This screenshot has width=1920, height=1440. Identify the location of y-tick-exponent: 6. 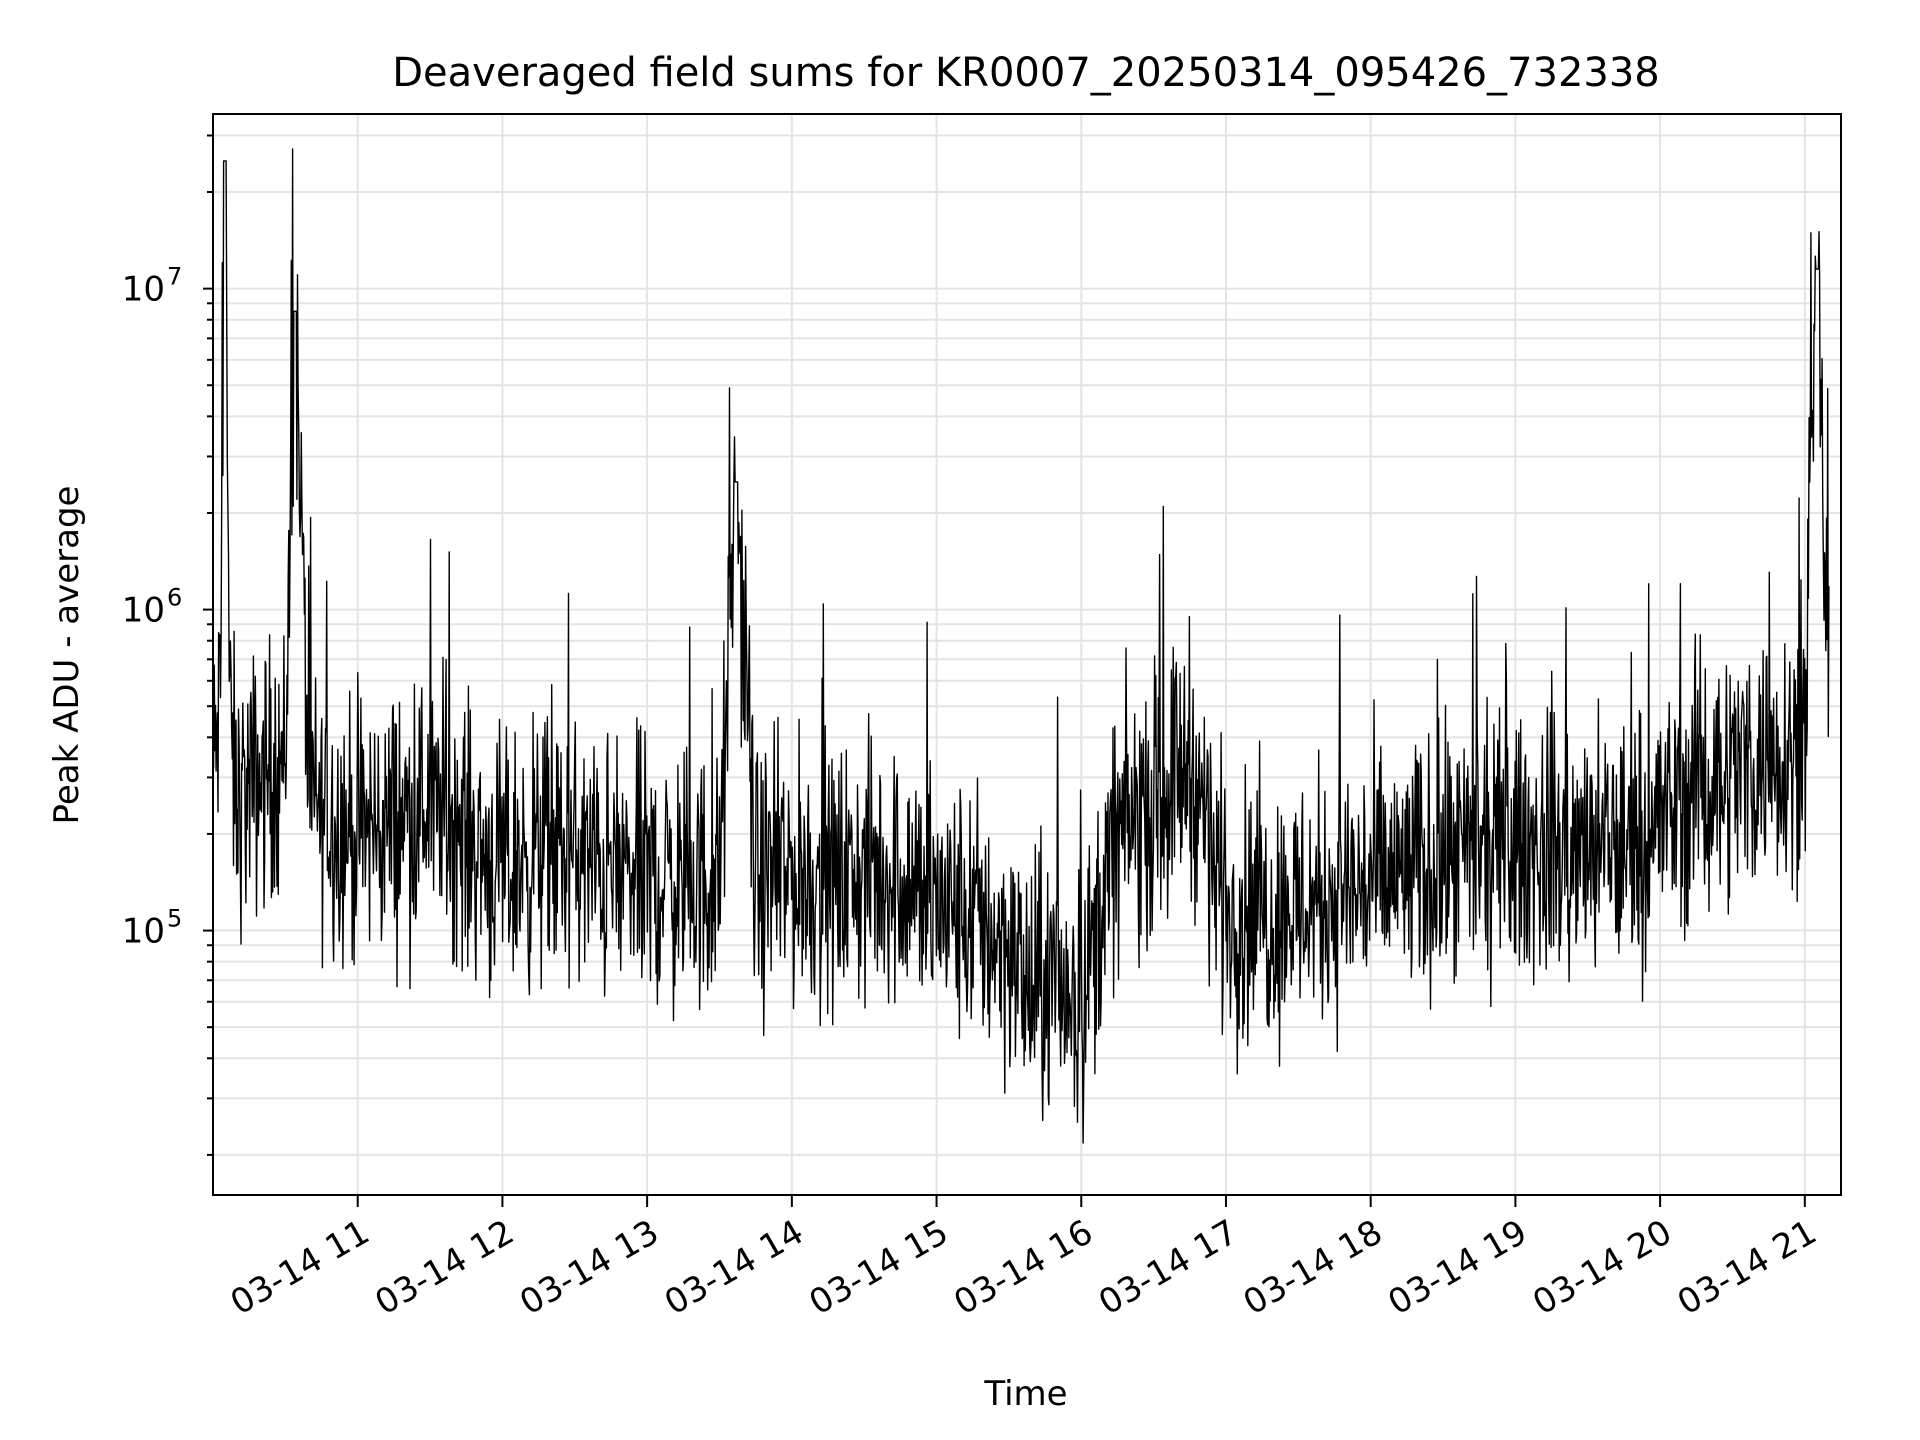
(174, 598).